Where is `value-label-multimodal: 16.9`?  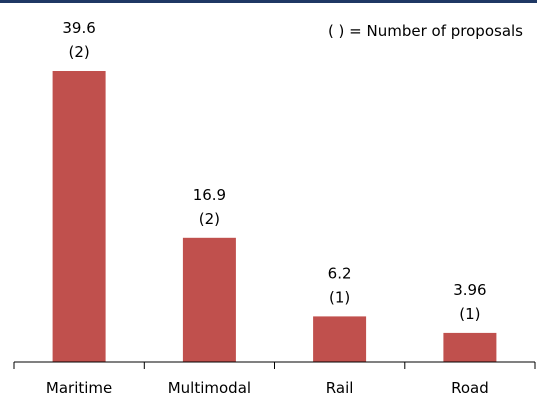
value-label-multimodal: 16.9 is located at coordinates (209, 195).